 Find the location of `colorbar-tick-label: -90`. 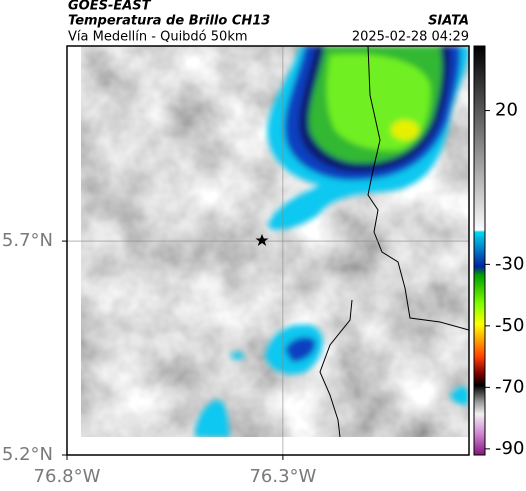

colorbar-tick-label: -90 is located at coordinates (509, 448).